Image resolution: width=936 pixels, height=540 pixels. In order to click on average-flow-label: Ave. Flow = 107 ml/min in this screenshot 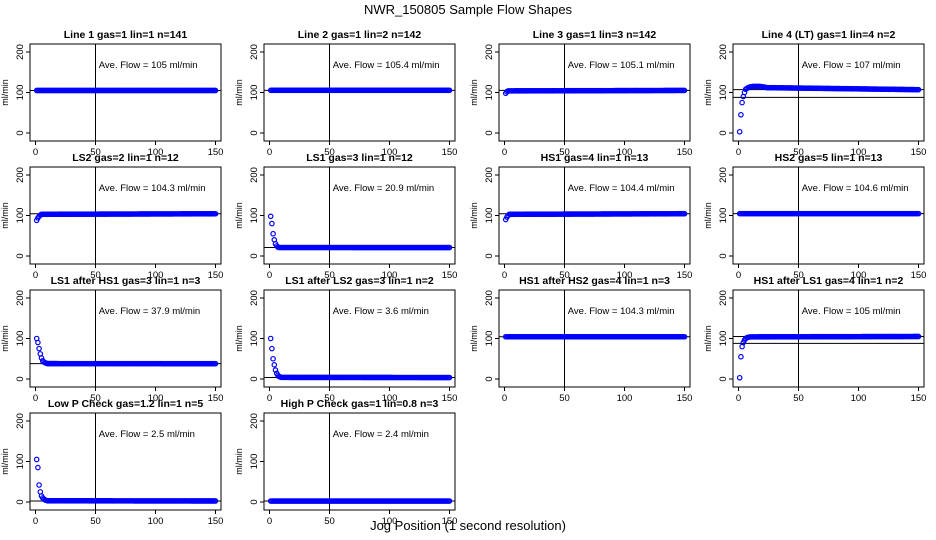, I will do `click(851, 65)`.